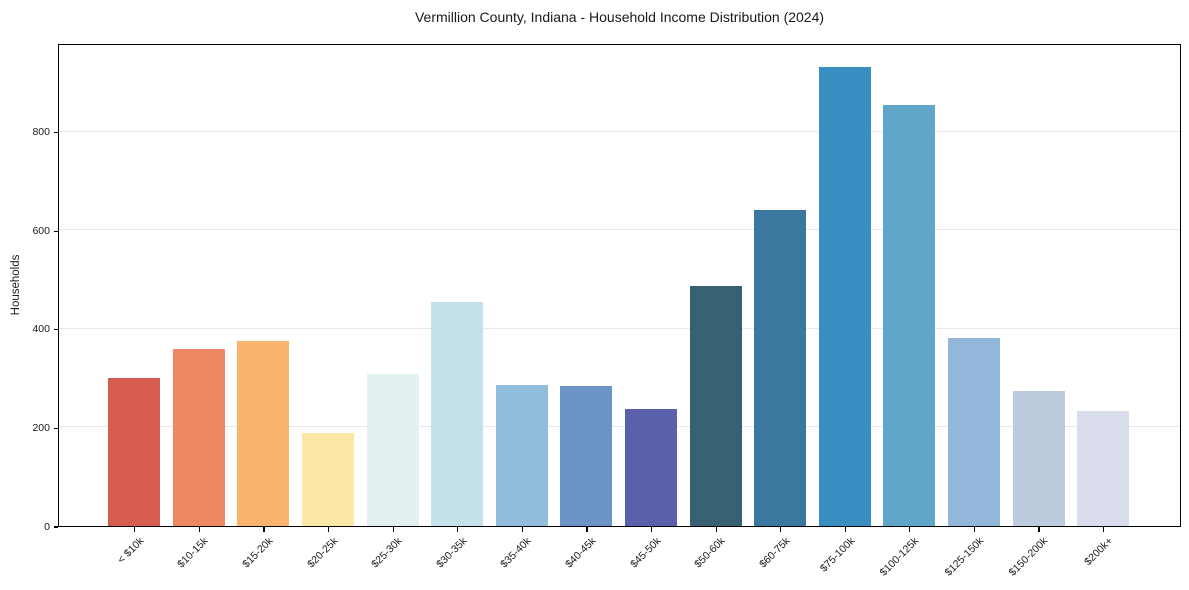  I want to click on bar-75-100k, so click(844, 296).